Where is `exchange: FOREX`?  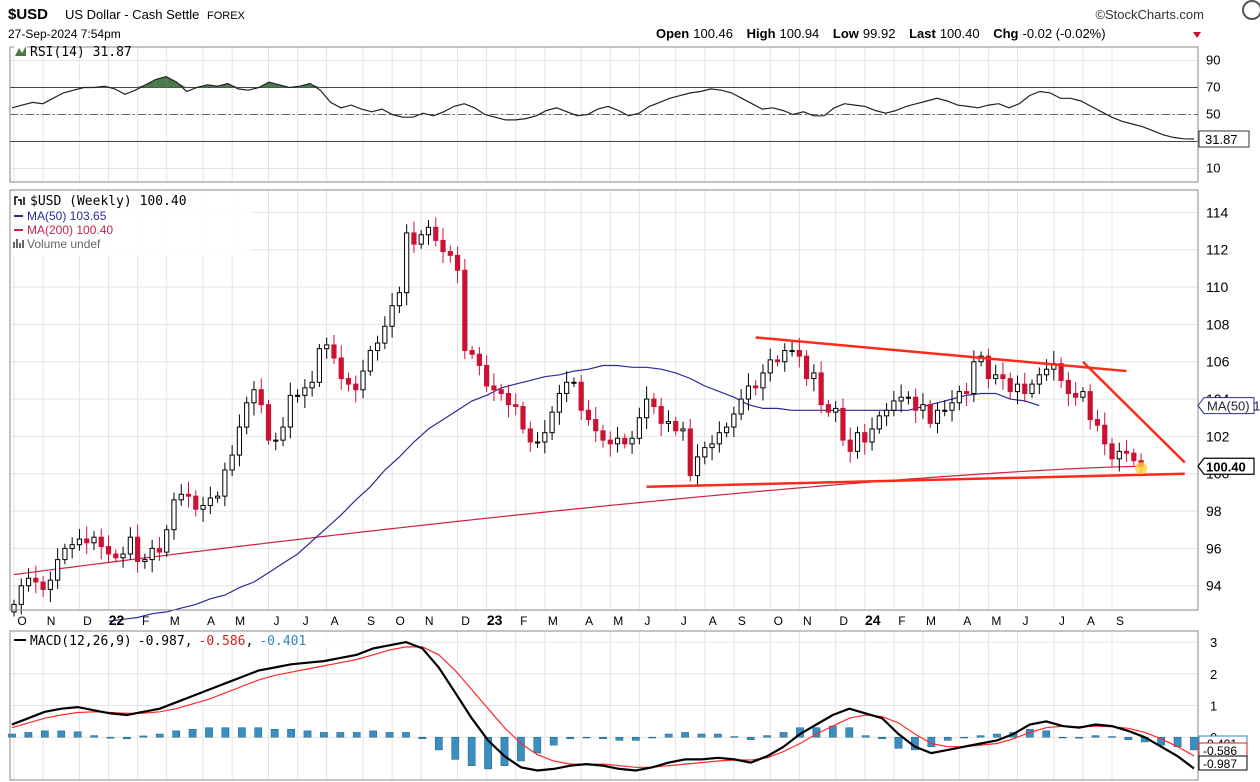
exchange: FOREX is located at coordinates (226, 16).